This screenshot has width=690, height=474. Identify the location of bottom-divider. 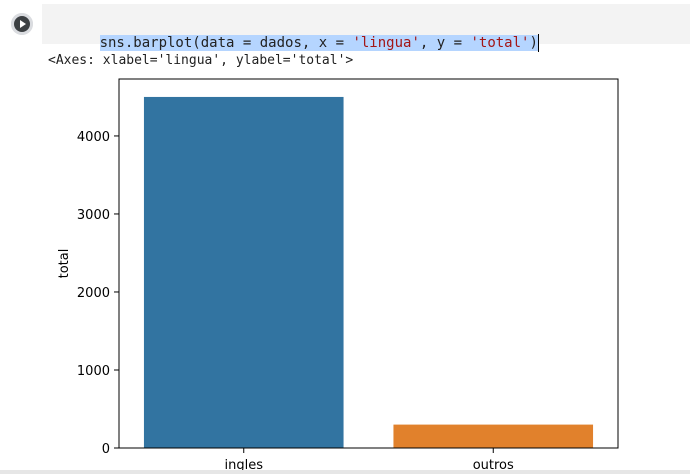
(345, 472).